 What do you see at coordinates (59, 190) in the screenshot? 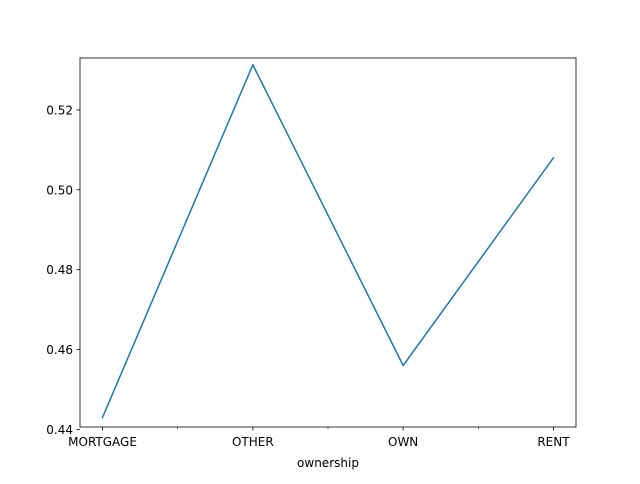
I see `y-tick-label: 0.50` at bounding box center [59, 190].